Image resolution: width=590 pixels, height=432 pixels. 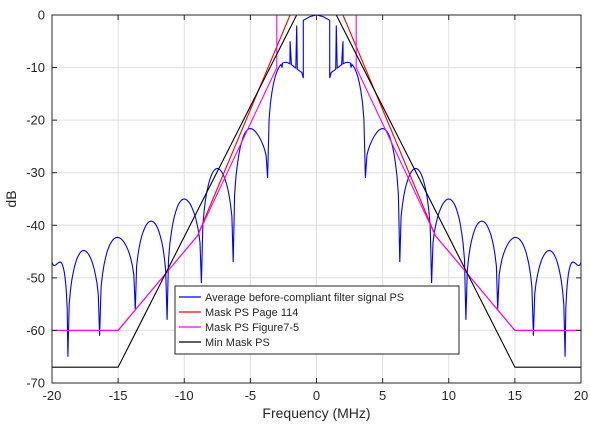 I want to click on x-axis-label: Frequency (MHz), so click(x=316, y=413).